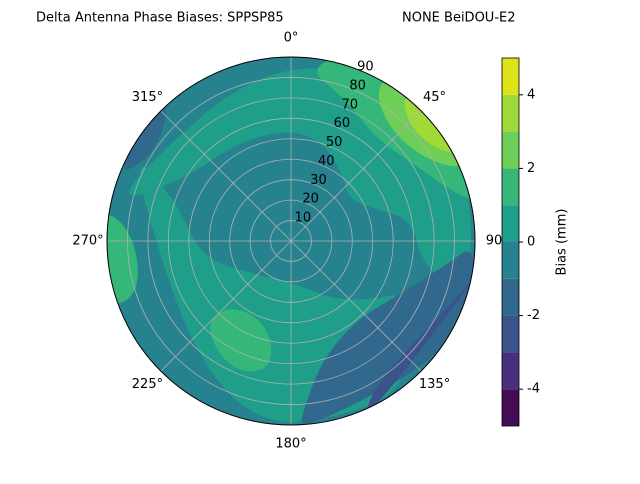  Describe the element at coordinates (291, 38) in the screenshot. I see `angular-tick-label: 0°` at that location.